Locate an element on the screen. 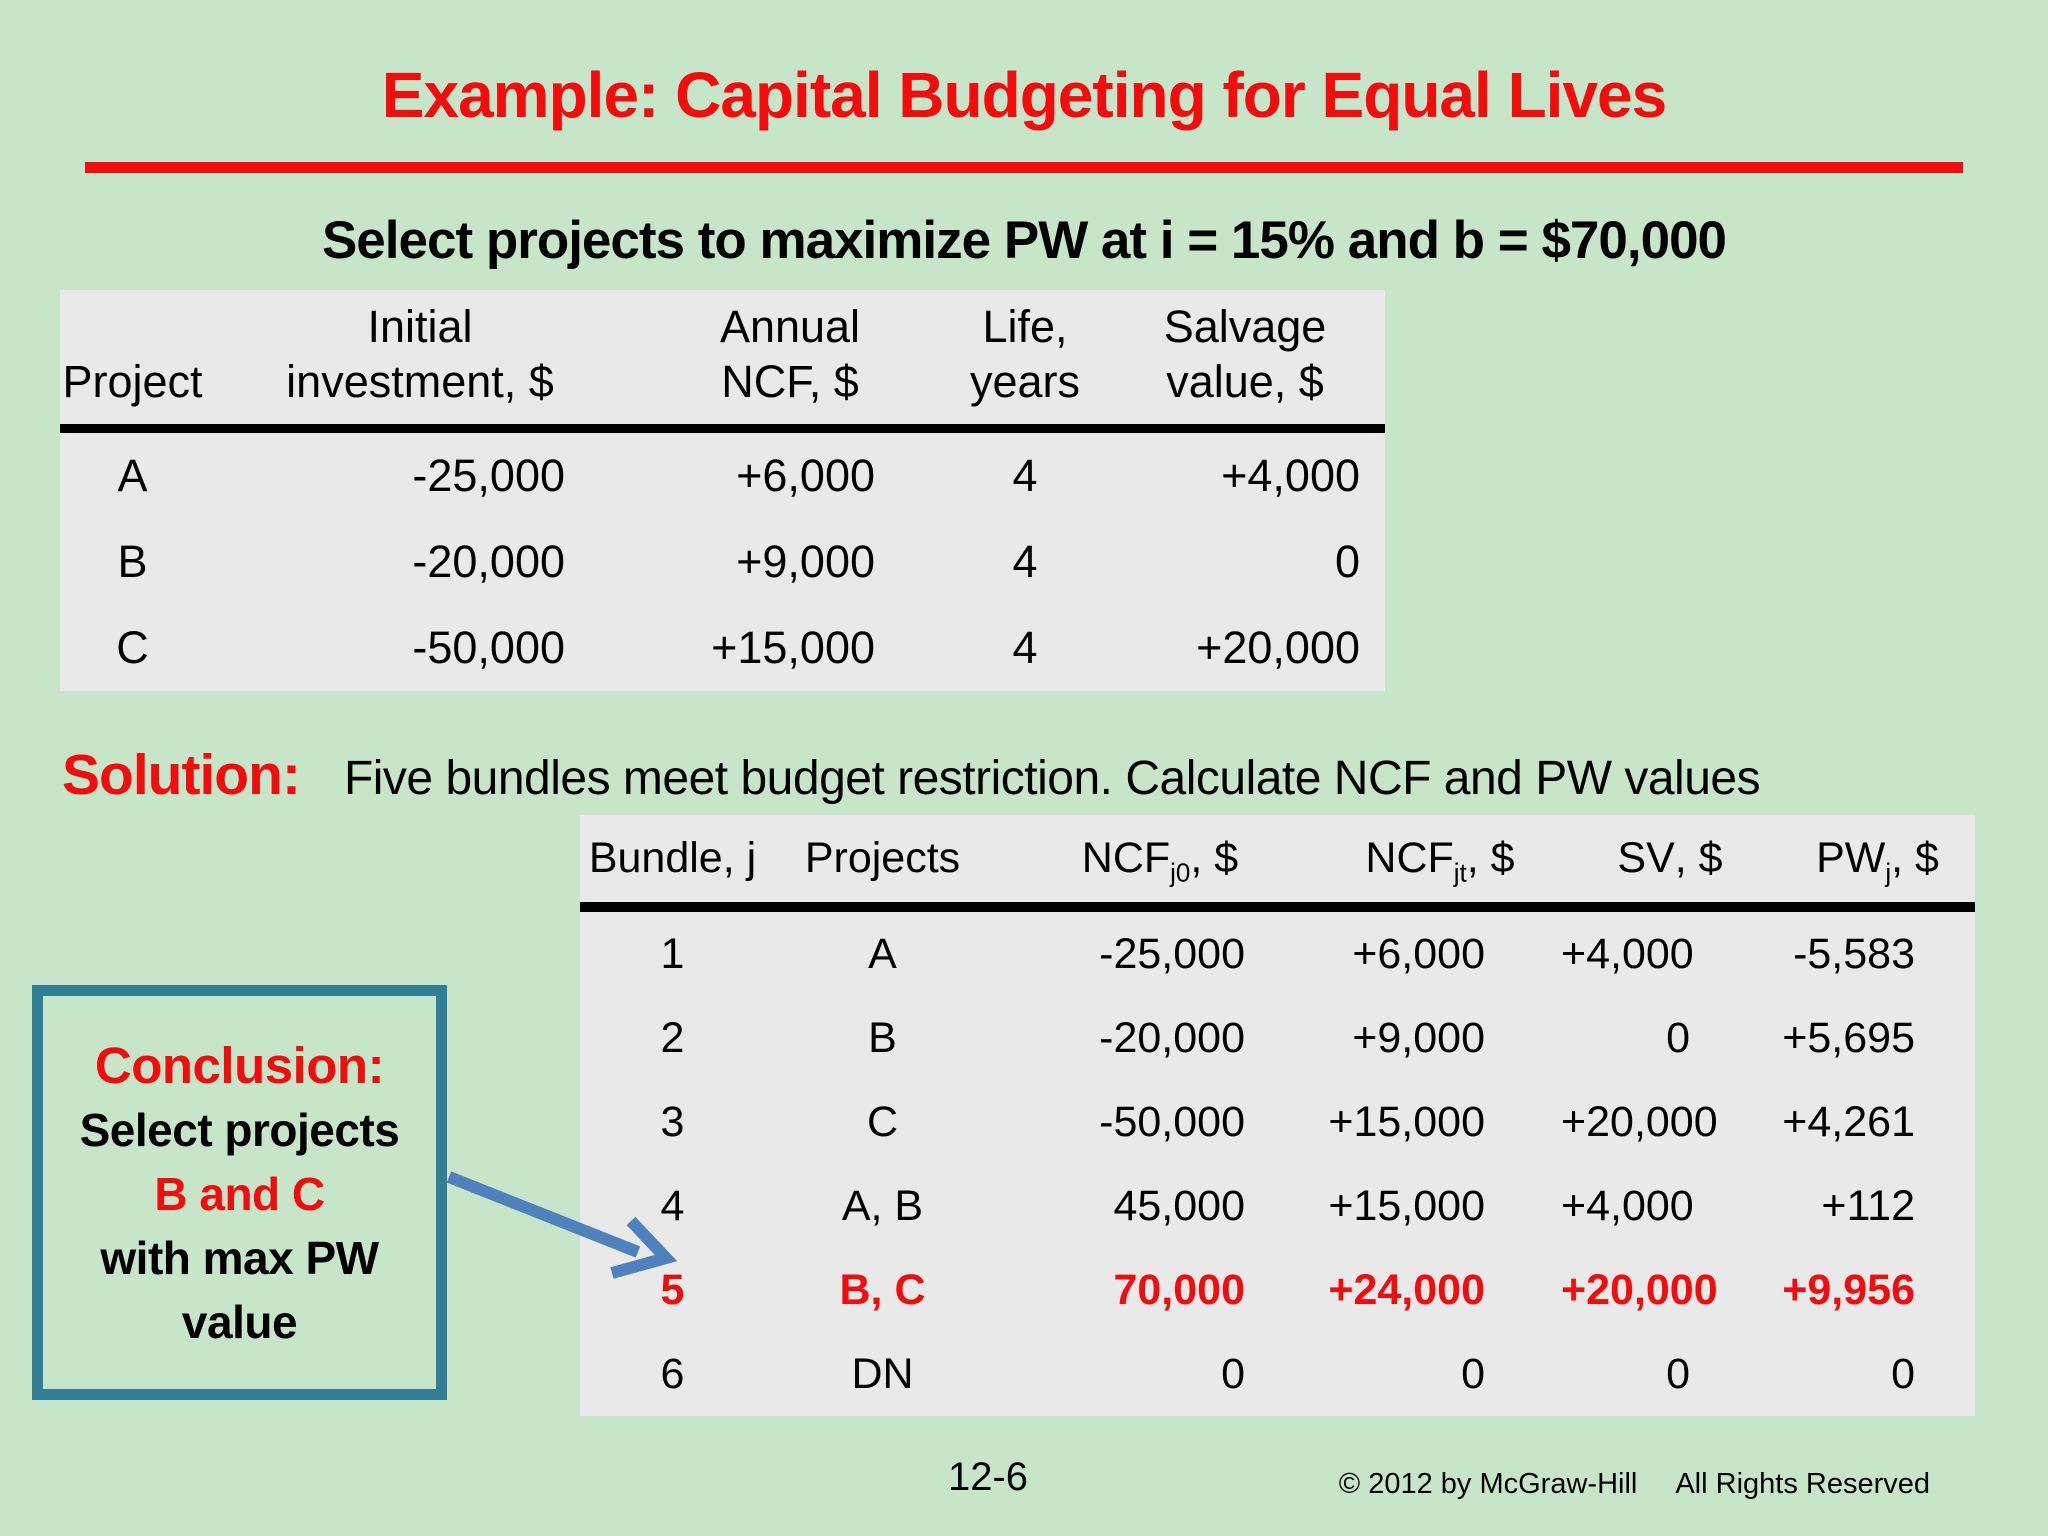  cell-ncf-j0: -25,000 is located at coordinates (1172, 953).